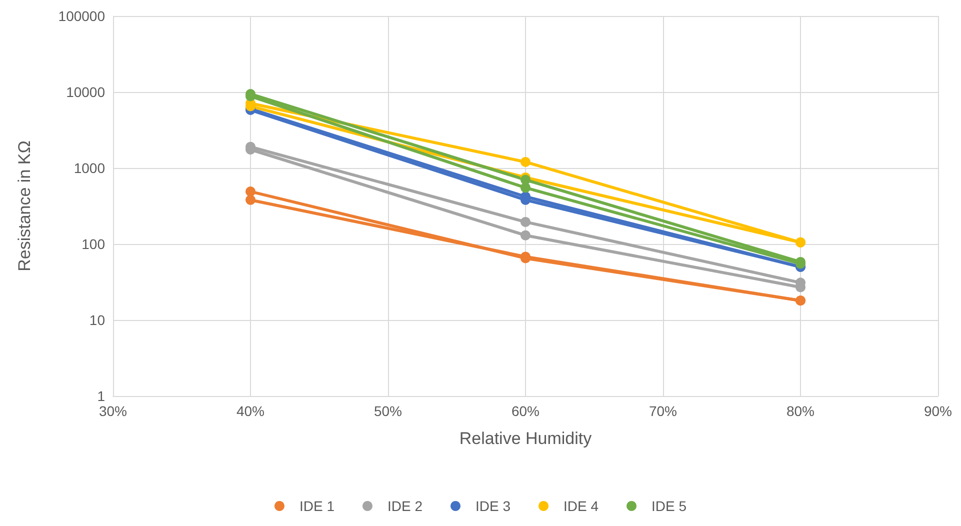  I want to click on y-axis-title: Resistance in KΩ, so click(24, 206).